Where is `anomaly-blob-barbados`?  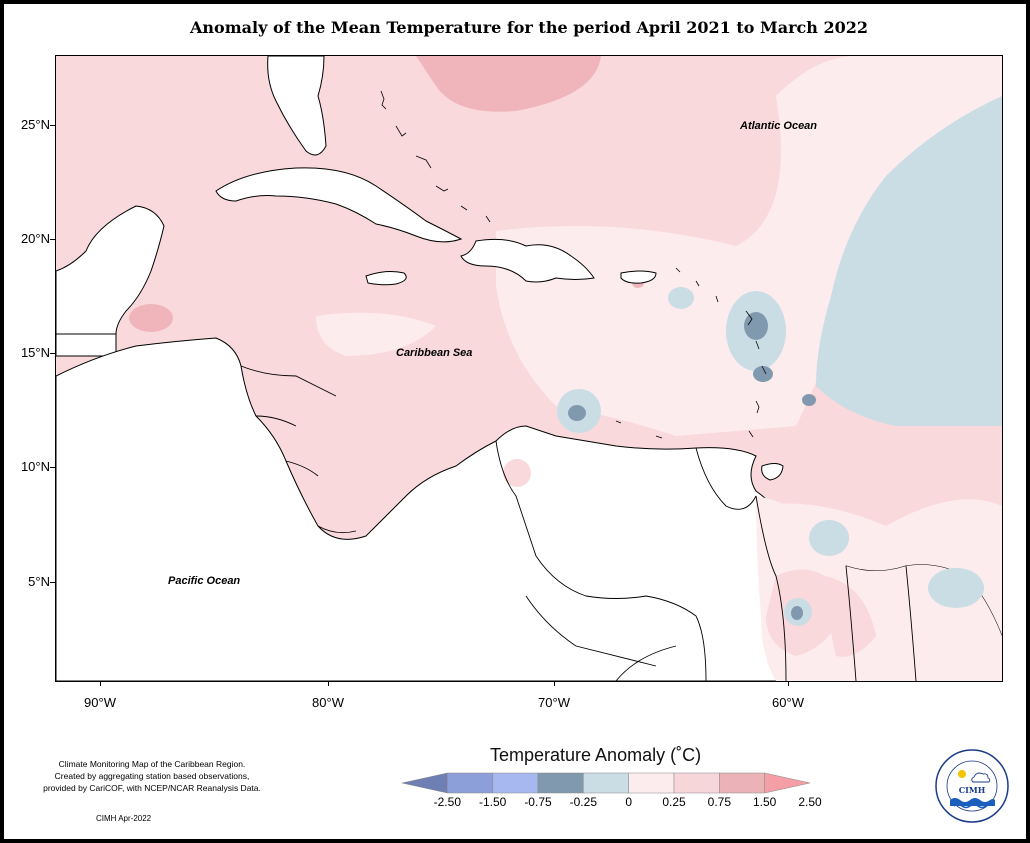
anomaly-blob-barbados is located at coordinates (809, 400).